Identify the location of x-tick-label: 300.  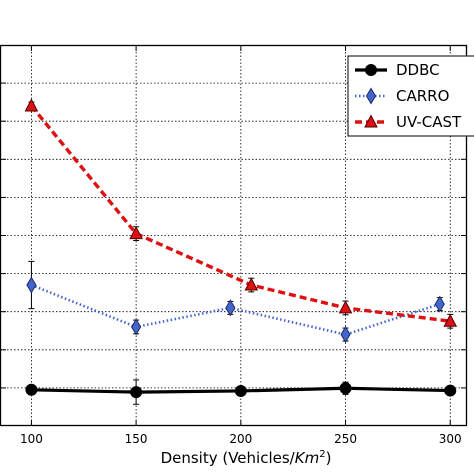
(450, 439).